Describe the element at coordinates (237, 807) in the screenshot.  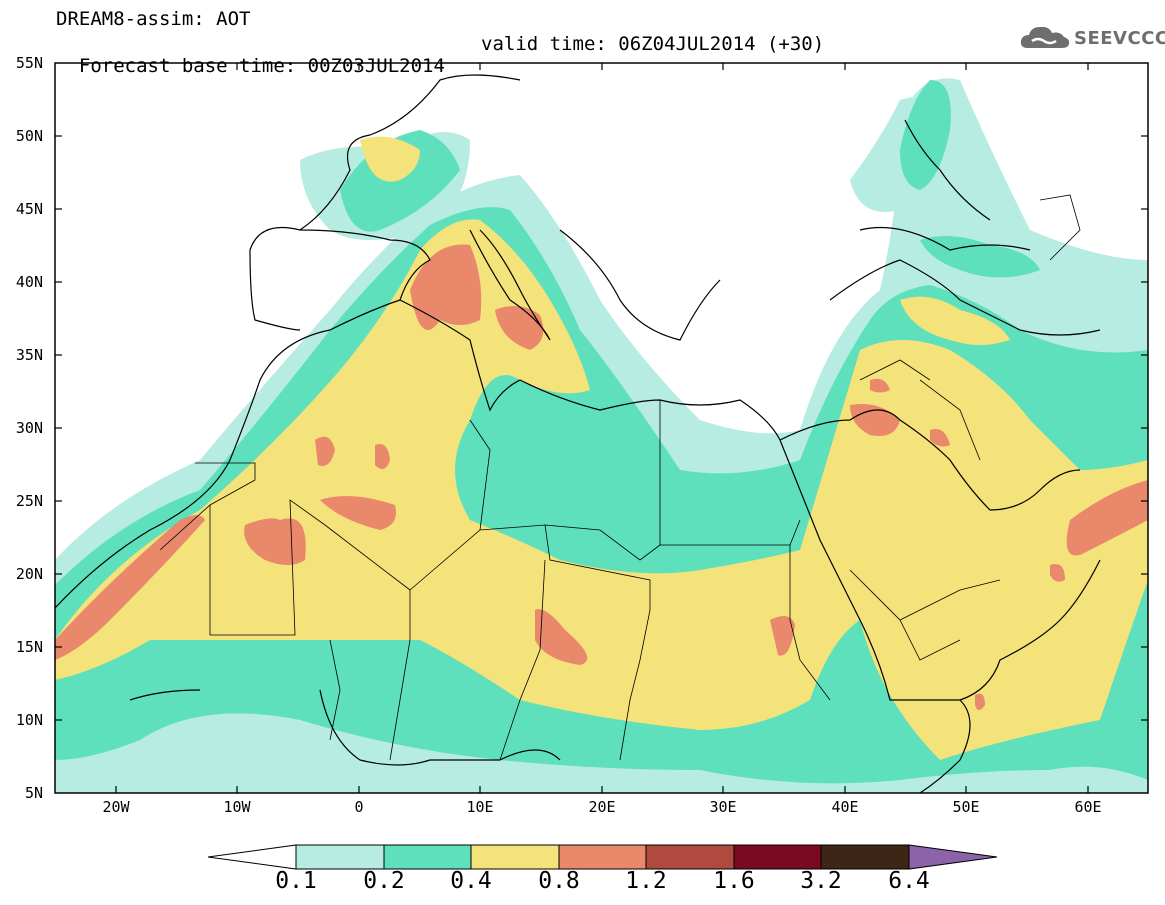
I see `lon-label: 10W` at that location.